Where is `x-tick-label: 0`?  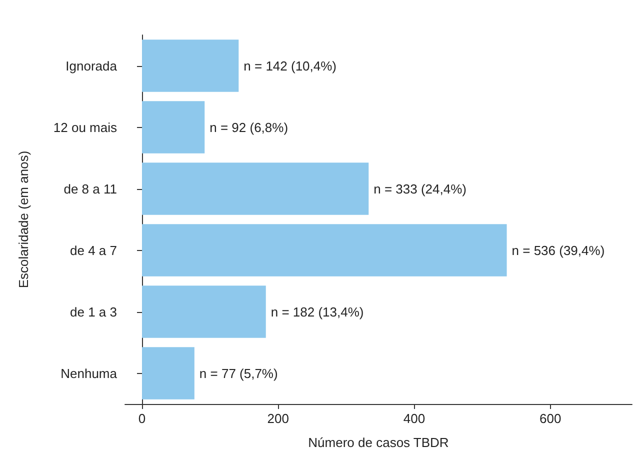
x-tick-label: 0 is located at coordinates (142, 418).